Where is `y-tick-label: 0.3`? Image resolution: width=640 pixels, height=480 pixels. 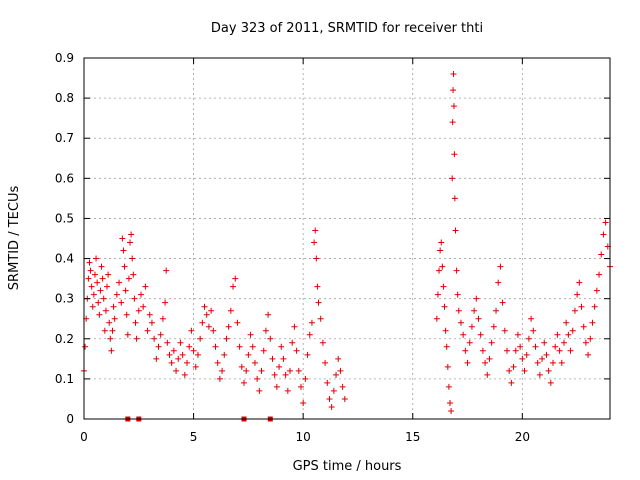 y-tick-label: 0.3 is located at coordinates (64, 299).